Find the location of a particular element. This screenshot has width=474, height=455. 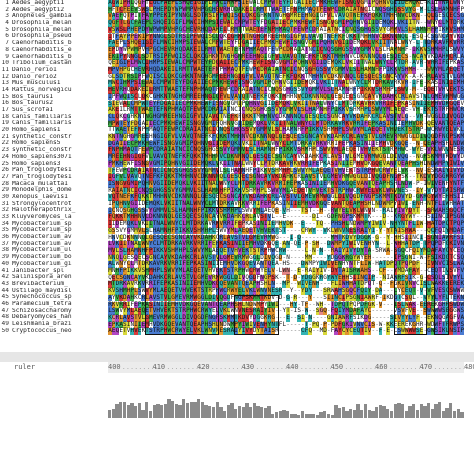

sequence-name-row: 9 Caenorhabditis_b is located at coordinates (54, 57).